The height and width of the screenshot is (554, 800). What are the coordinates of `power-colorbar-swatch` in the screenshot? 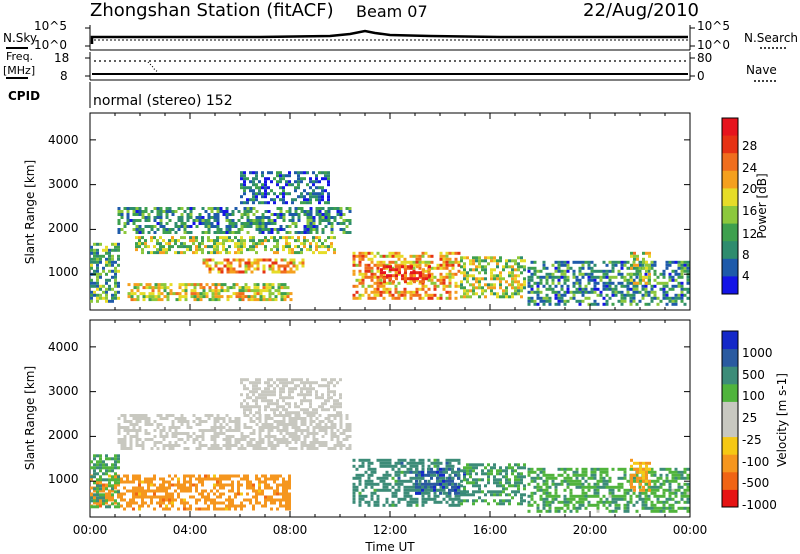 It's located at (730, 144).